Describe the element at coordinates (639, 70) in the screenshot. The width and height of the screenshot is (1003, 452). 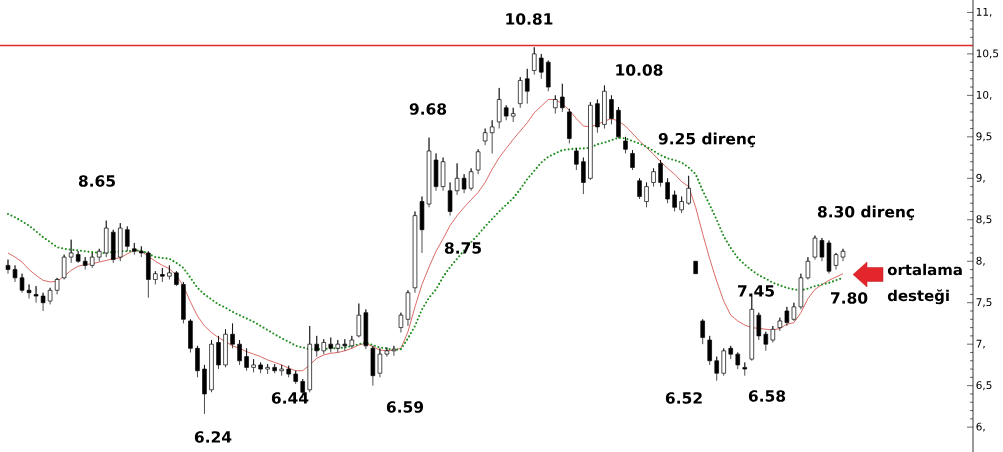
I see `annotation: 10.08` at that location.